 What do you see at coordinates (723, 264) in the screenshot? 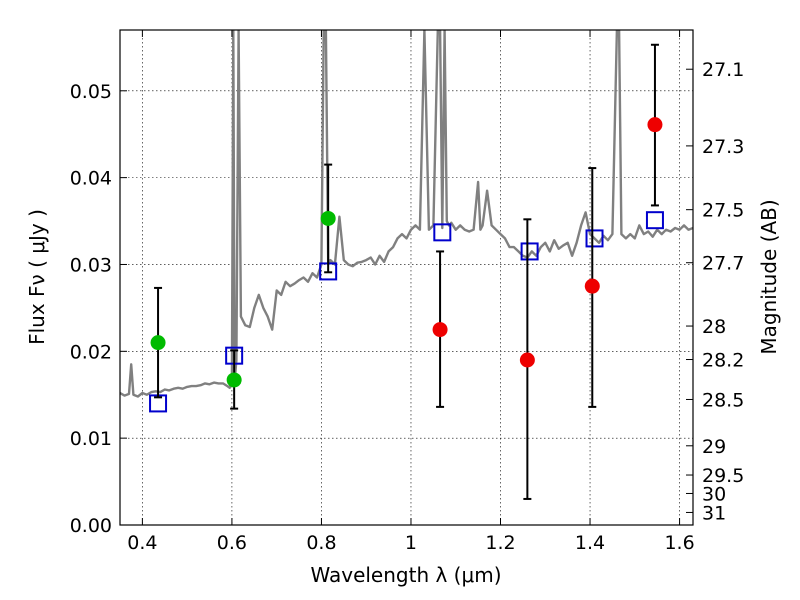
I see `y2-tick-label: 27.7` at bounding box center [723, 264].